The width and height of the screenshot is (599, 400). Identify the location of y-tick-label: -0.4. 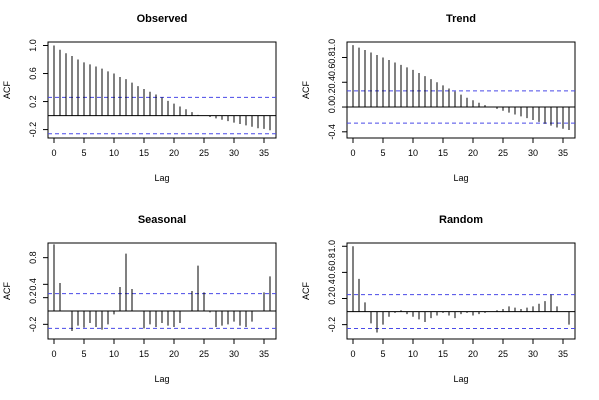
(332, 132).